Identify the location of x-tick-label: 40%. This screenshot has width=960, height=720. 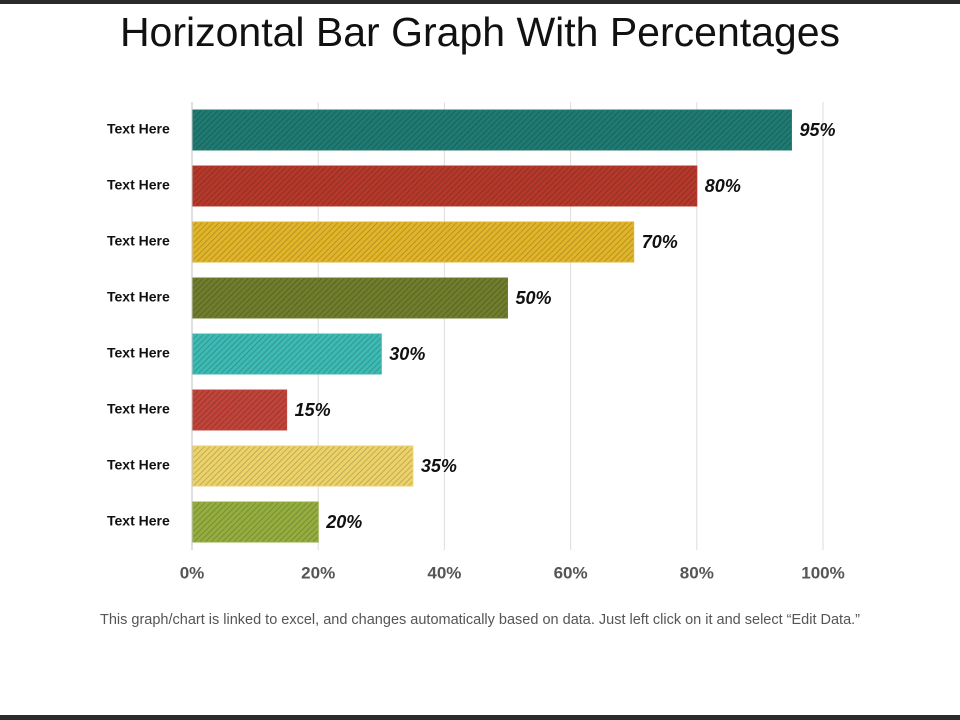
(444, 572).